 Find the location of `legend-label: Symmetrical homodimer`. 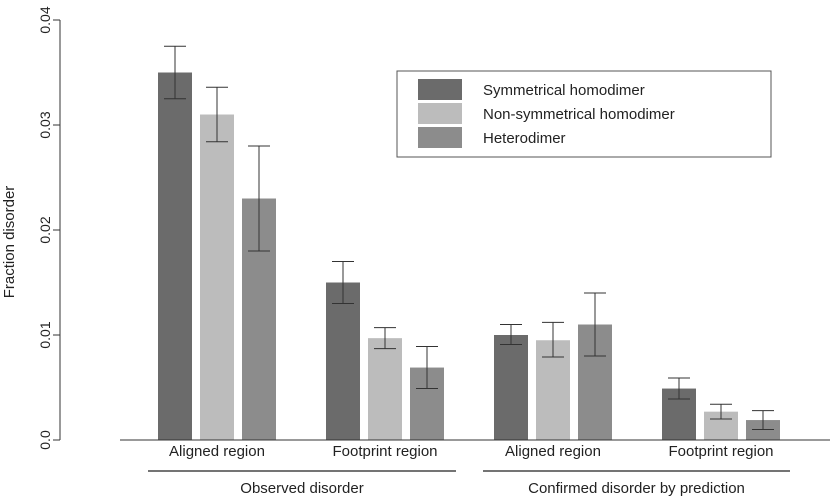

legend-label: Symmetrical homodimer is located at coordinates (564, 90).